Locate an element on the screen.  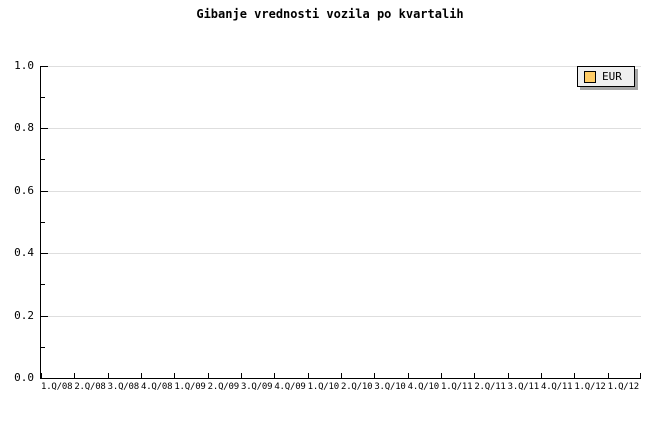
x-tick-label: 4.Q/08 is located at coordinates (157, 387).